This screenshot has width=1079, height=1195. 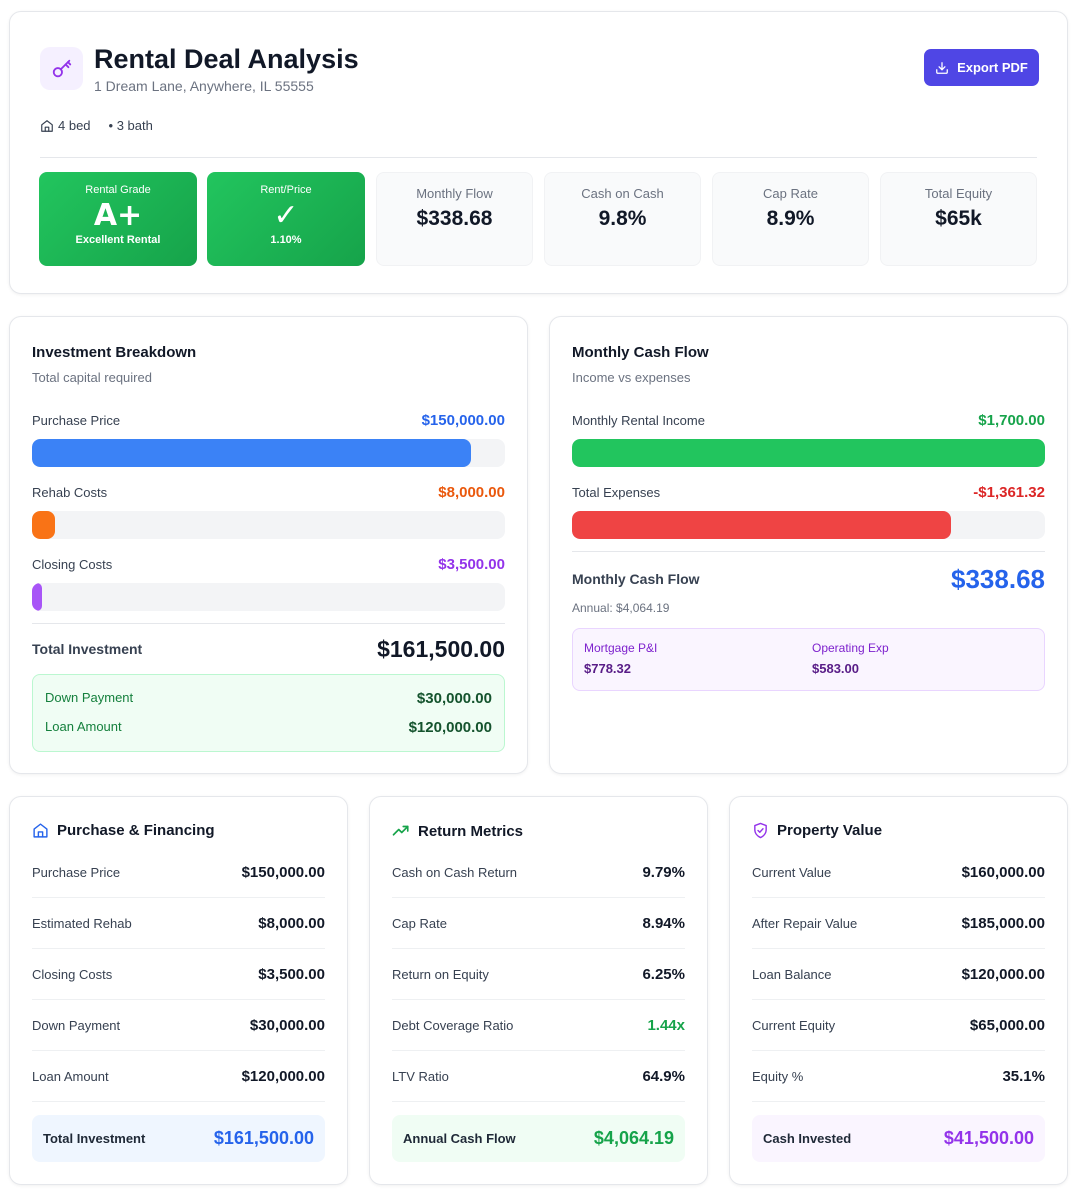 What do you see at coordinates (1009, 492) in the screenshot?
I see `total-expenses-value: -$1,361.32` at bounding box center [1009, 492].